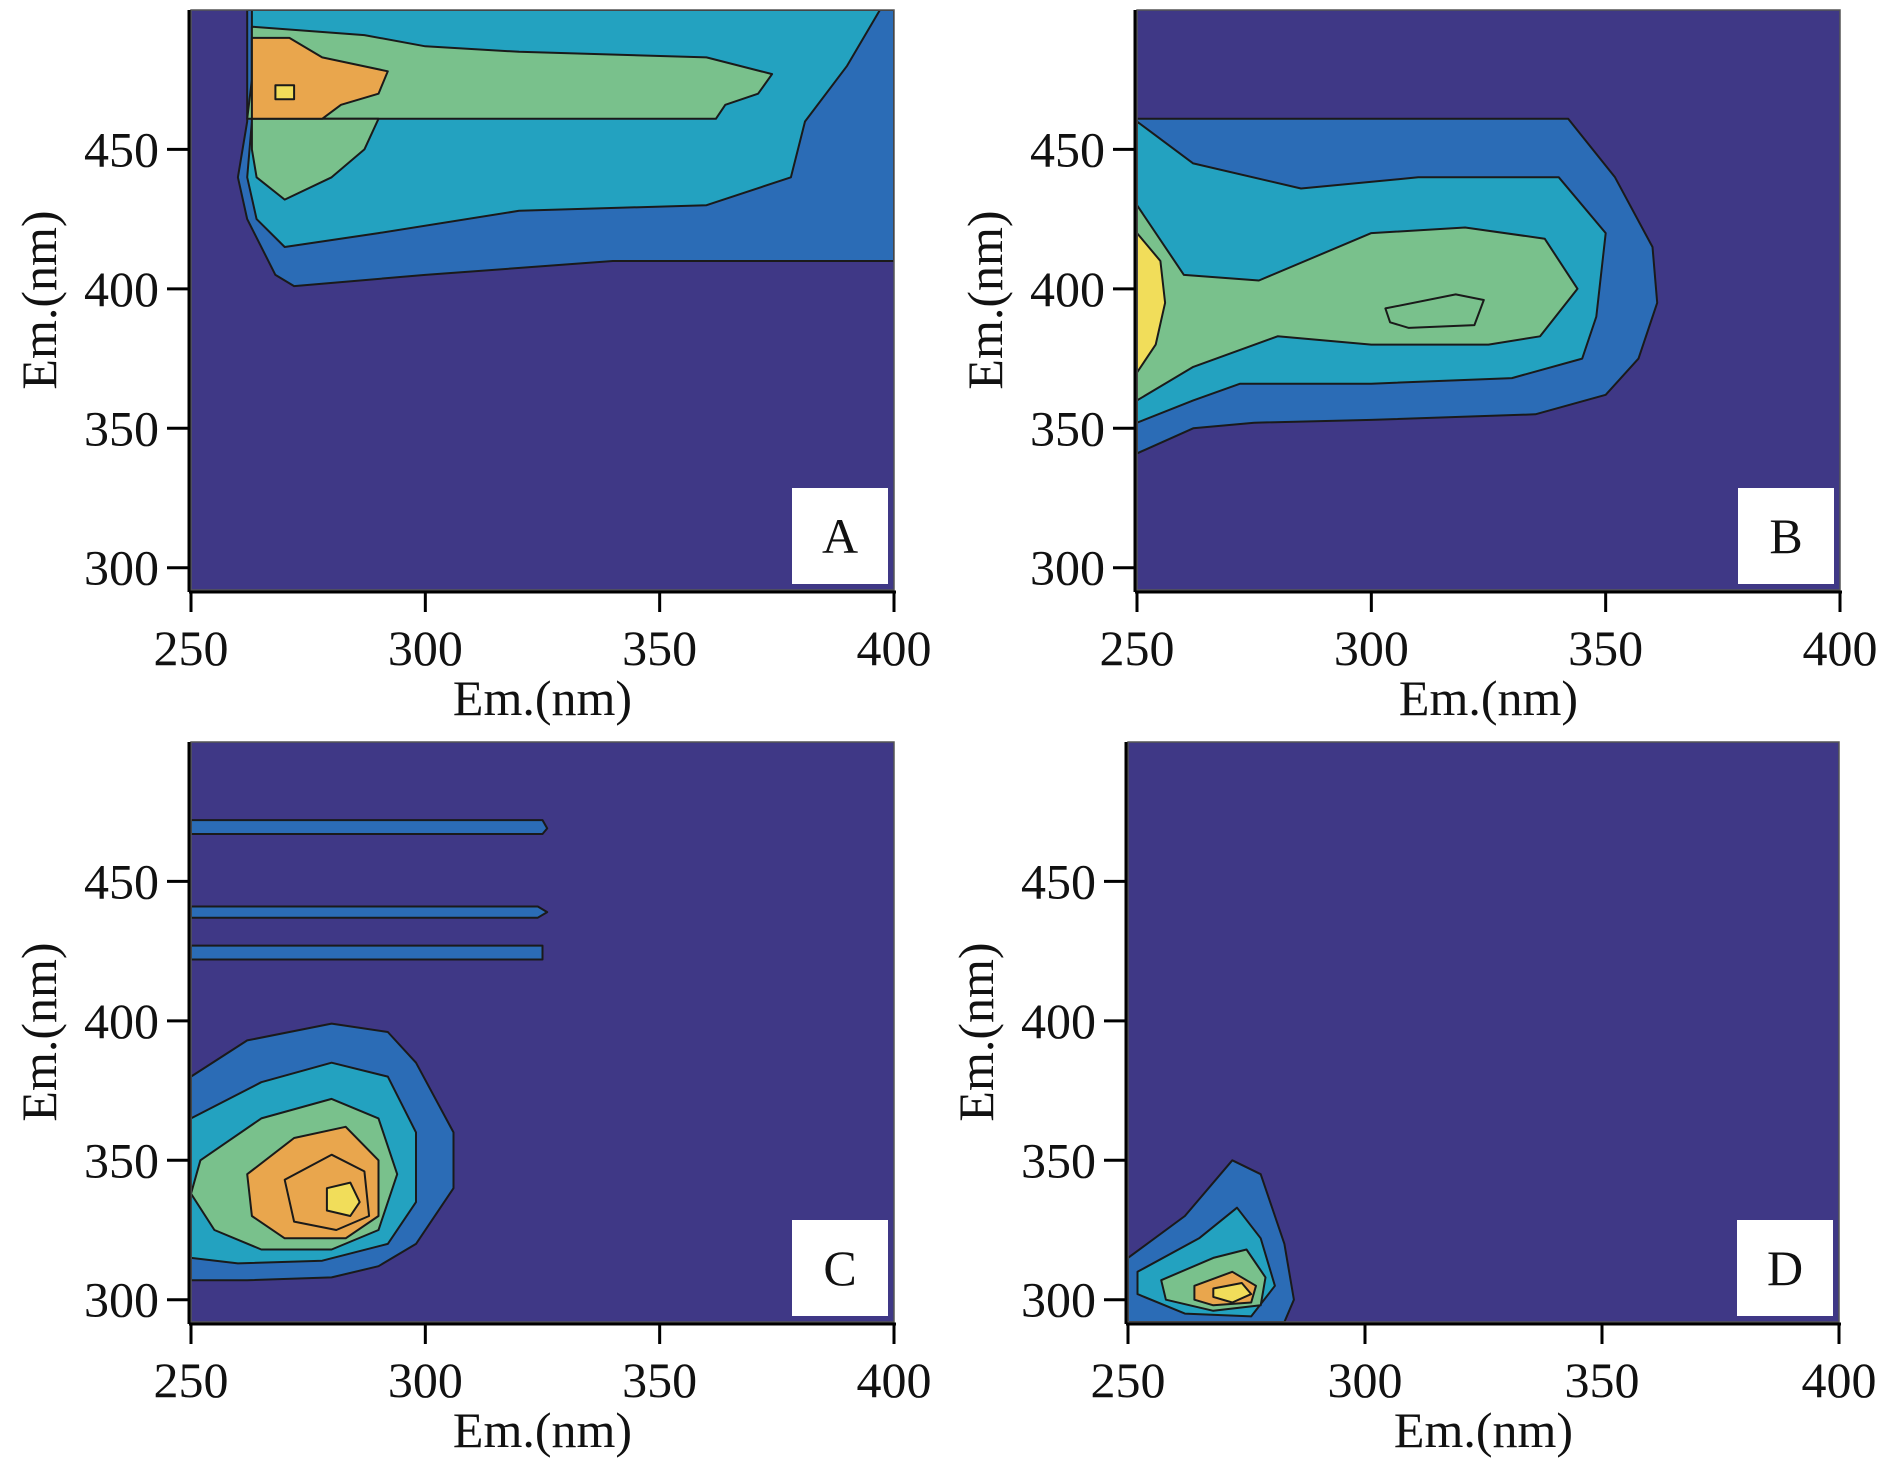 This screenshot has width=1890, height=1460. I want to click on panel-d-letter: D, so click(1785, 1268).